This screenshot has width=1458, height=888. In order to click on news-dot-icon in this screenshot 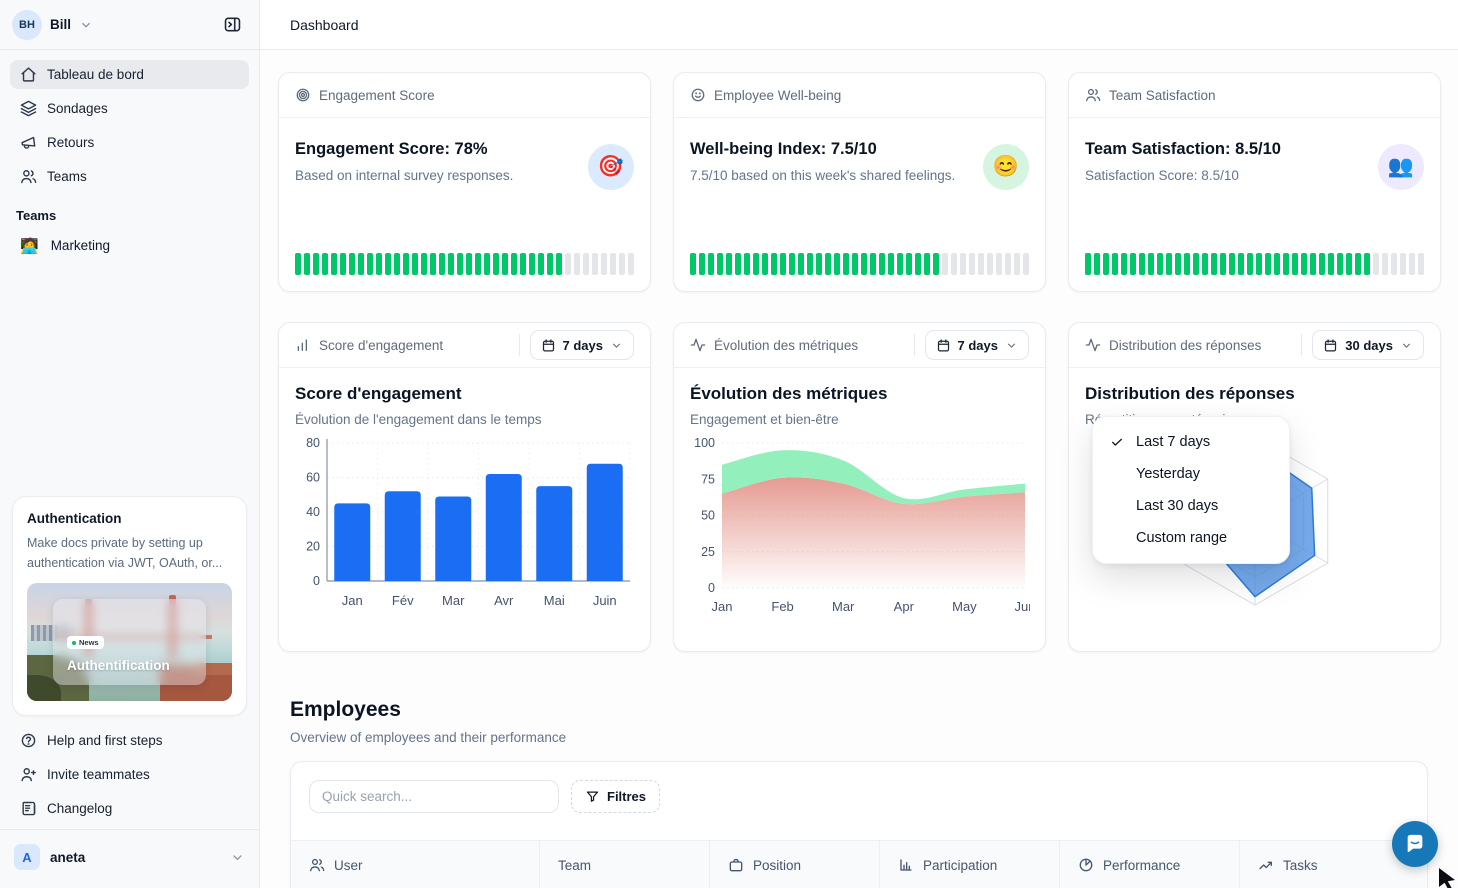, I will do `click(74, 642)`.